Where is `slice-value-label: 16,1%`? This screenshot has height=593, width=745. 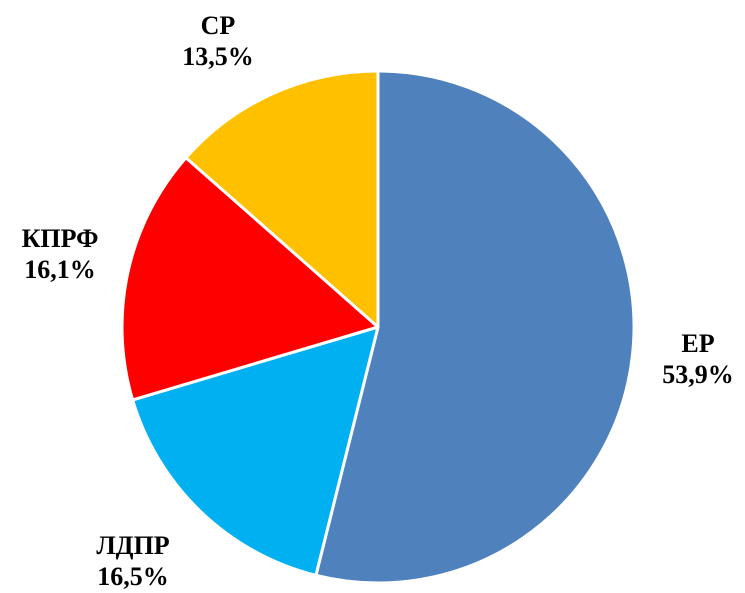
slice-value-label: 16,1% is located at coordinates (60, 269).